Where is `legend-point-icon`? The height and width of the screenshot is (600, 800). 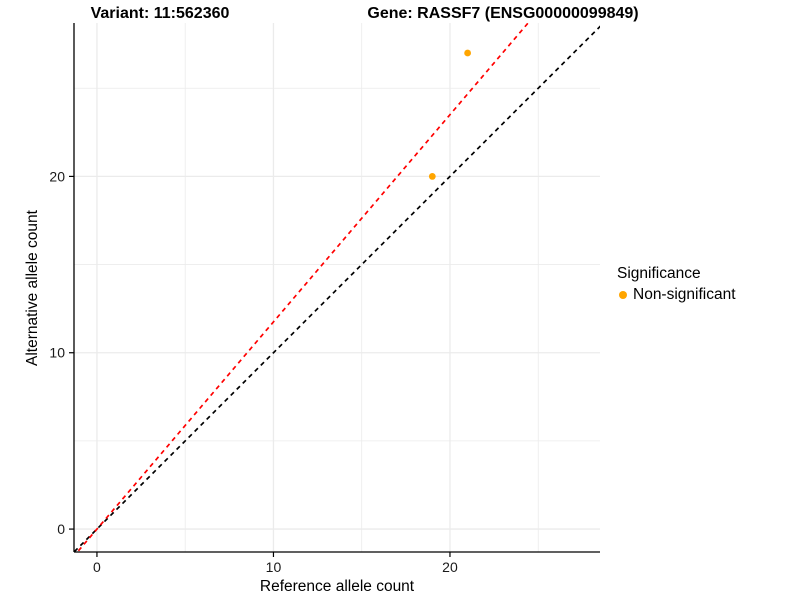
legend-point-icon is located at coordinates (623, 295).